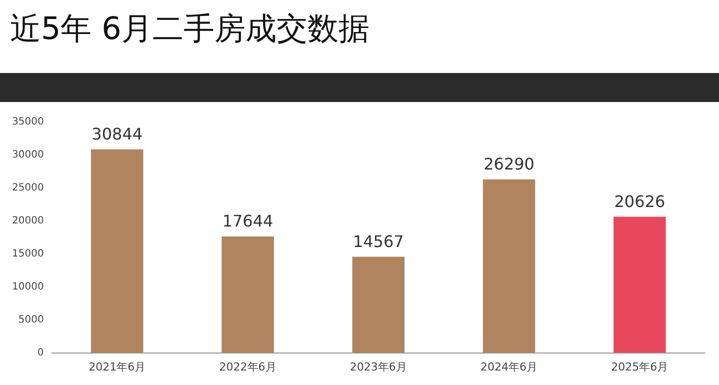 The height and width of the screenshot is (385, 719). I want to click on y-tick-label: 30000, so click(28, 155).